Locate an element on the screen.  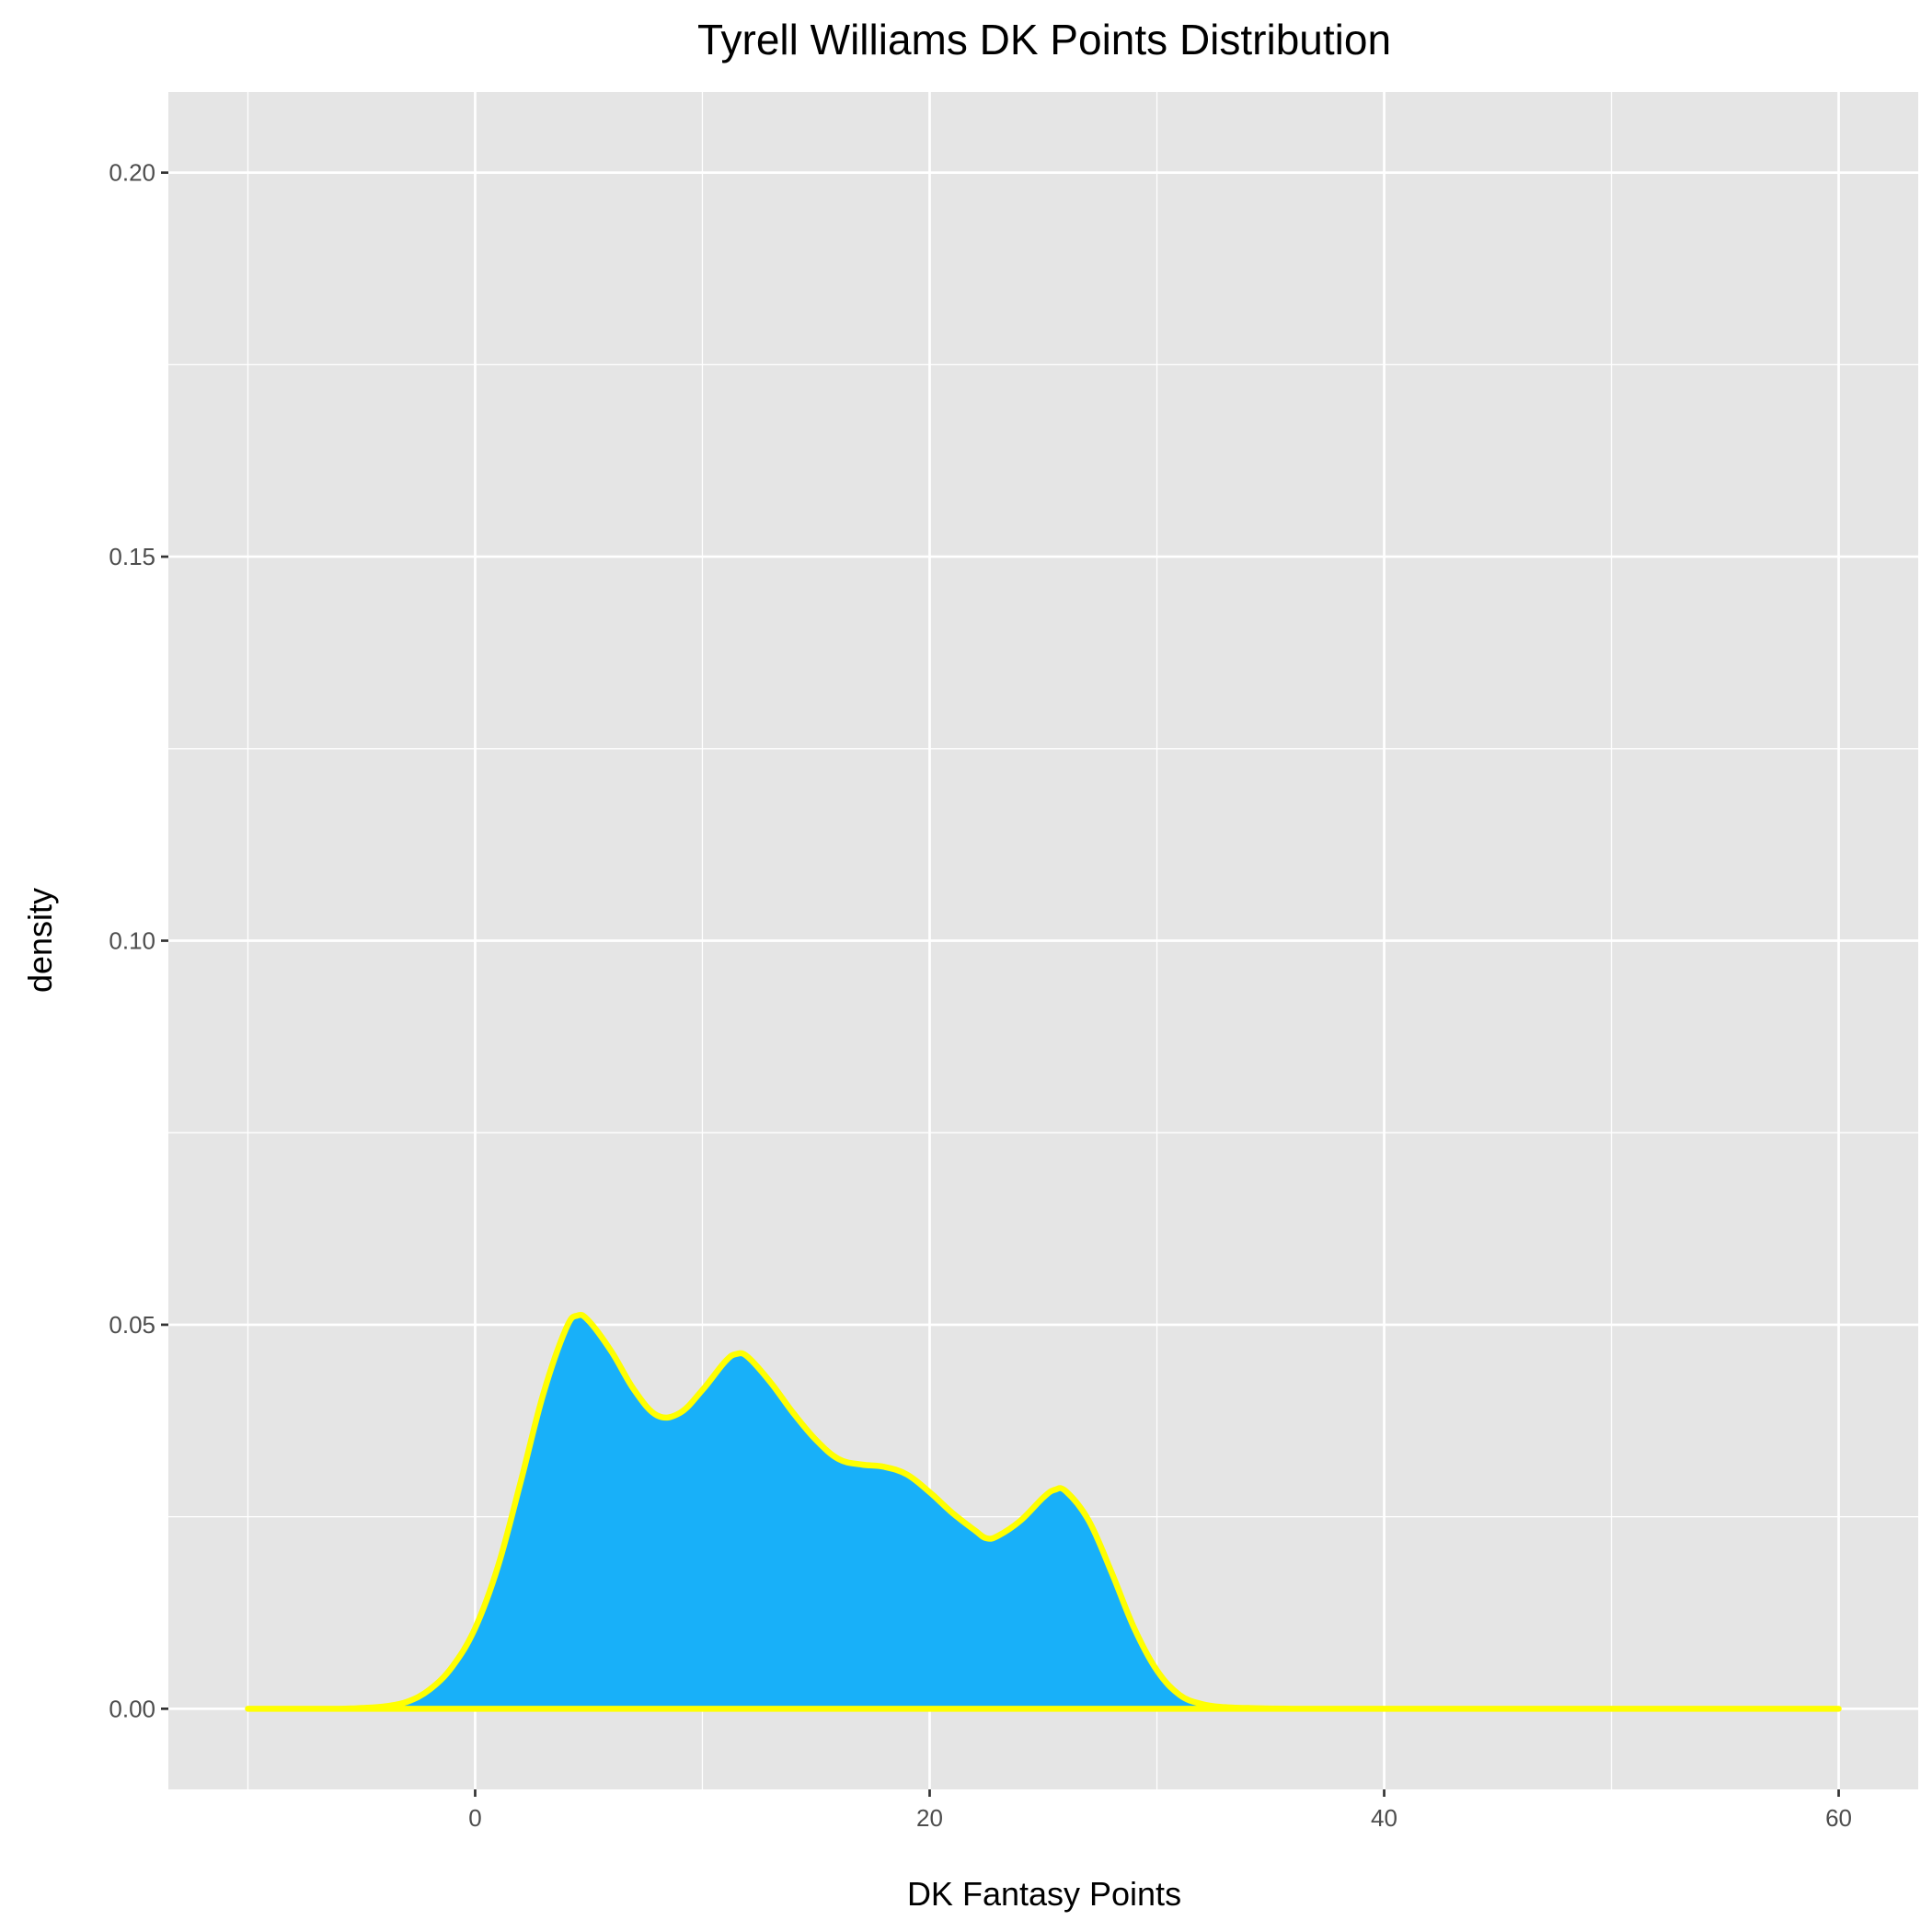
x-tick-label: 20 is located at coordinates (929, 1818).